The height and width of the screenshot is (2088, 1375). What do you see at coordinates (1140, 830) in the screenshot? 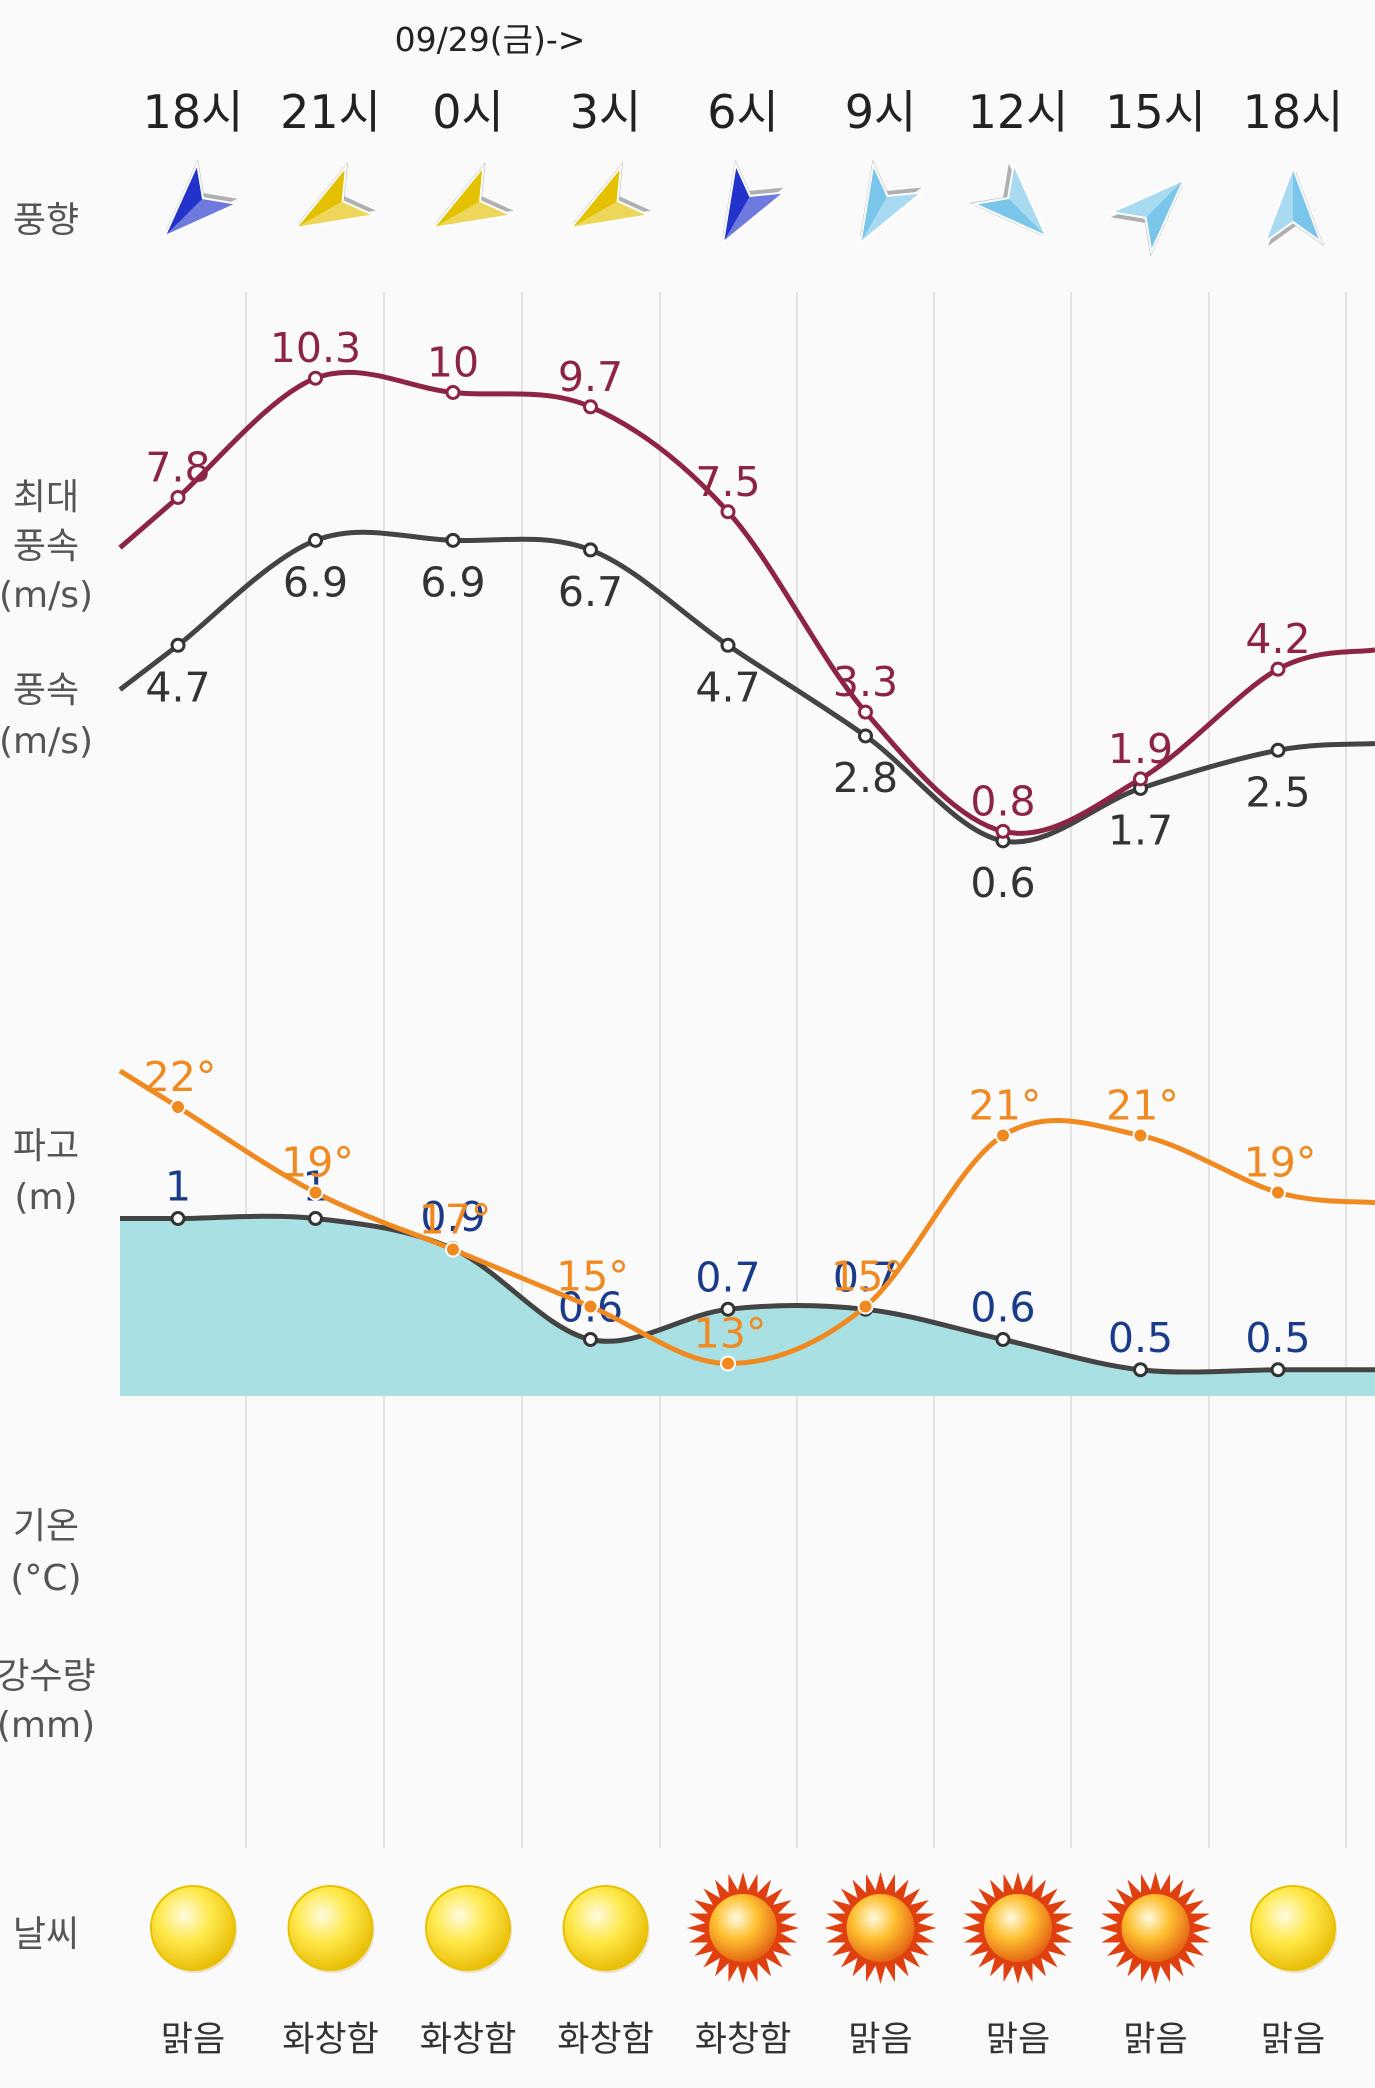
I see `wind-speed-value-label: 1.7` at bounding box center [1140, 830].